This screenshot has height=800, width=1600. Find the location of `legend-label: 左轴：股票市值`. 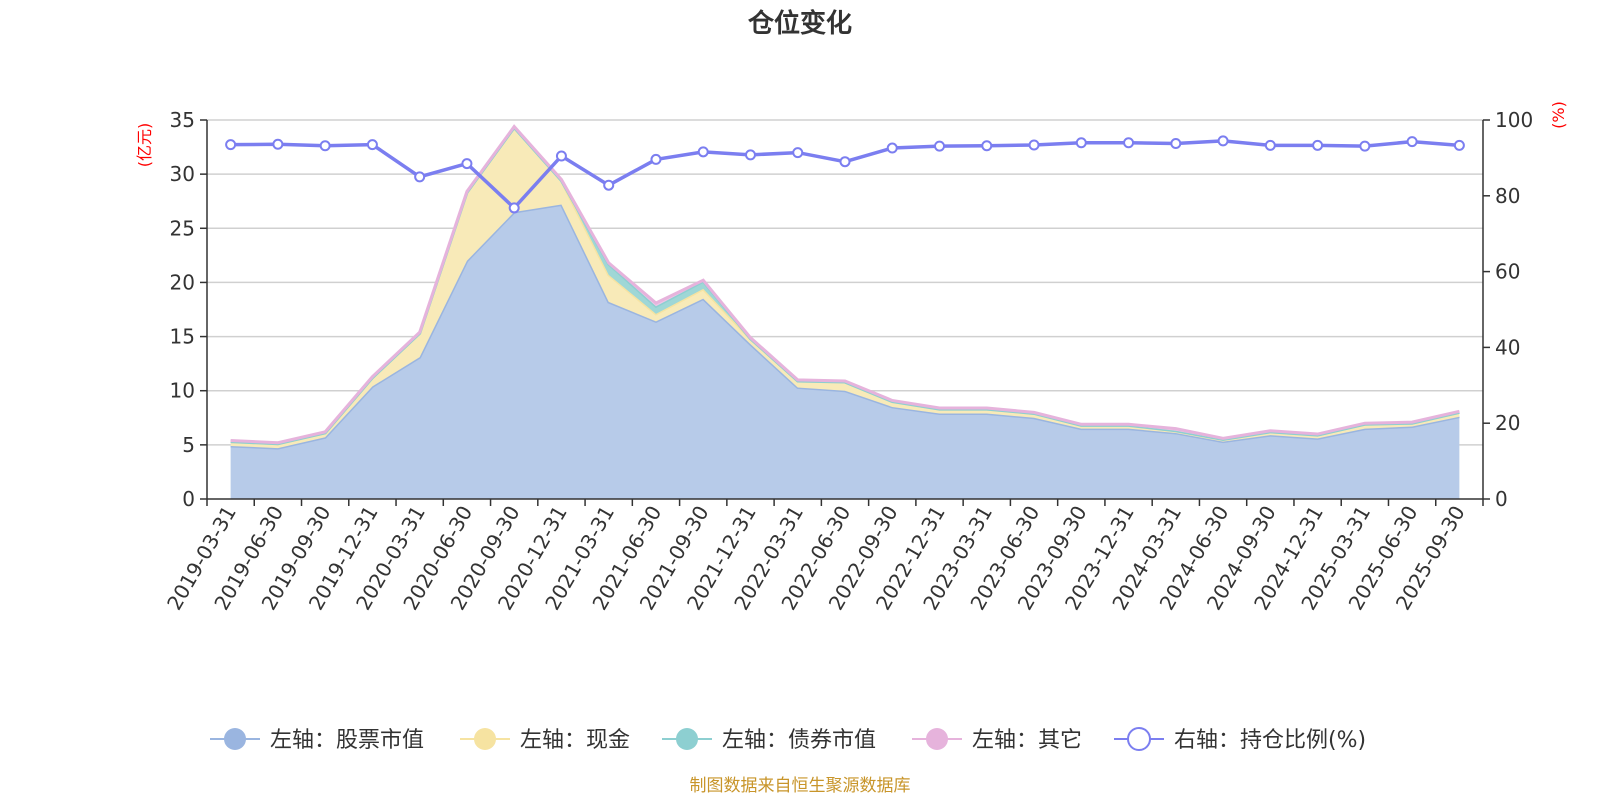

legend-label: 左轴：股票市值 is located at coordinates (347, 740).